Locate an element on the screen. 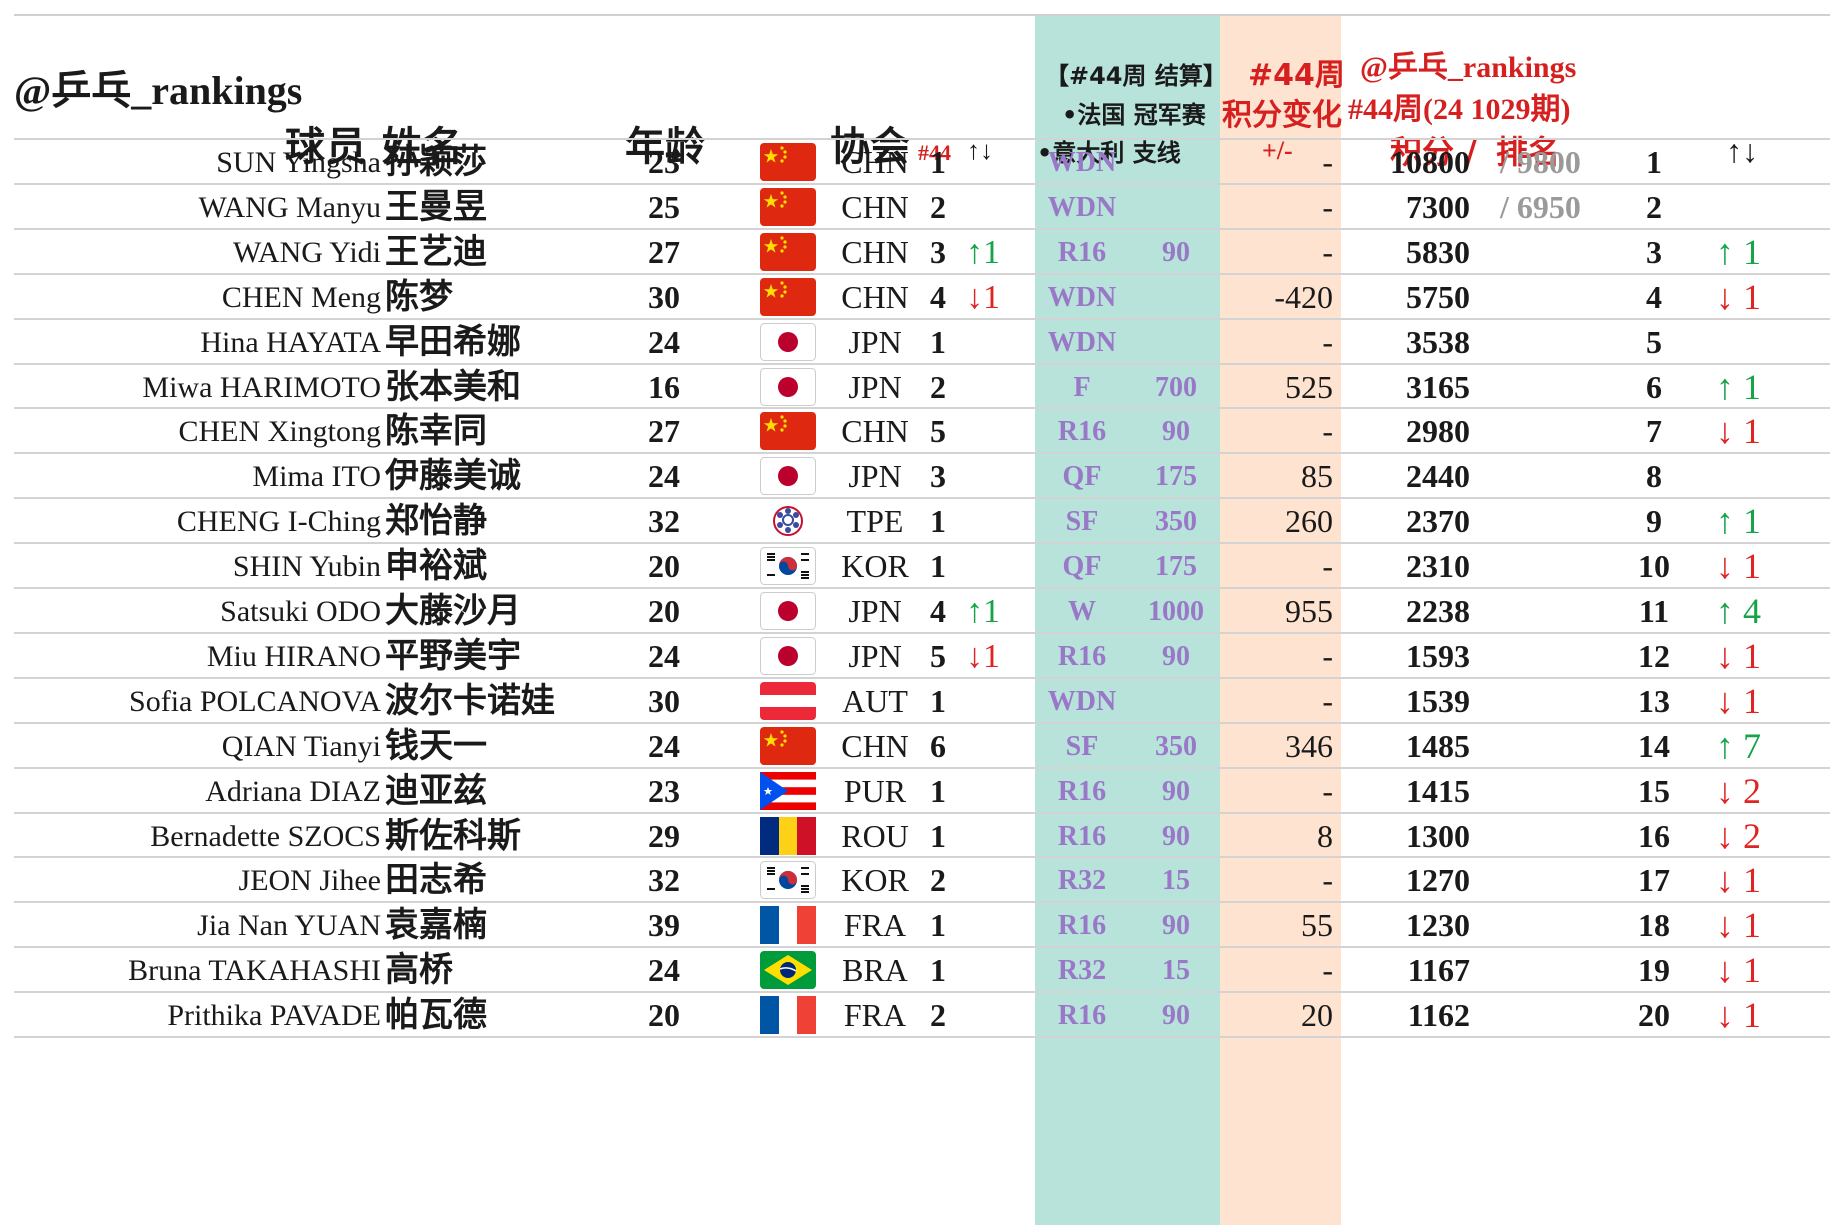 The width and height of the screenshot is (1845, 1225). ranking-points: 7300 is located at coordinates (1438, 206).